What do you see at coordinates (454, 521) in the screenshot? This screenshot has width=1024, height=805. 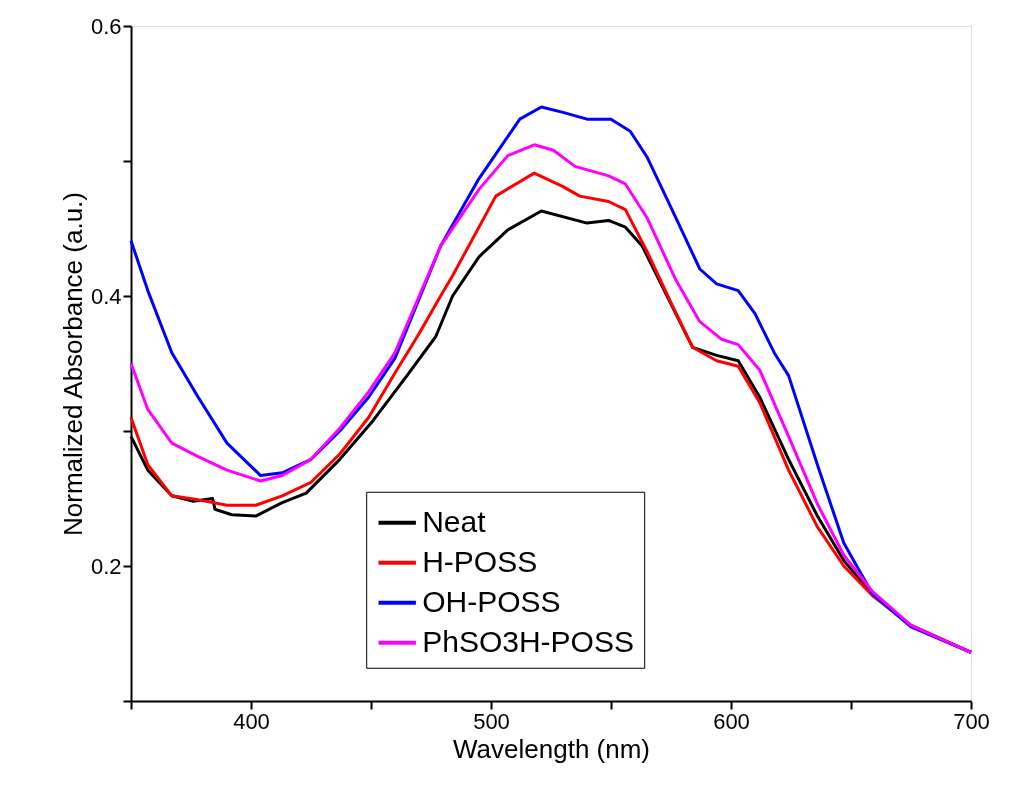 I see `legend-label: Neat` at bounding box center [454, 521].